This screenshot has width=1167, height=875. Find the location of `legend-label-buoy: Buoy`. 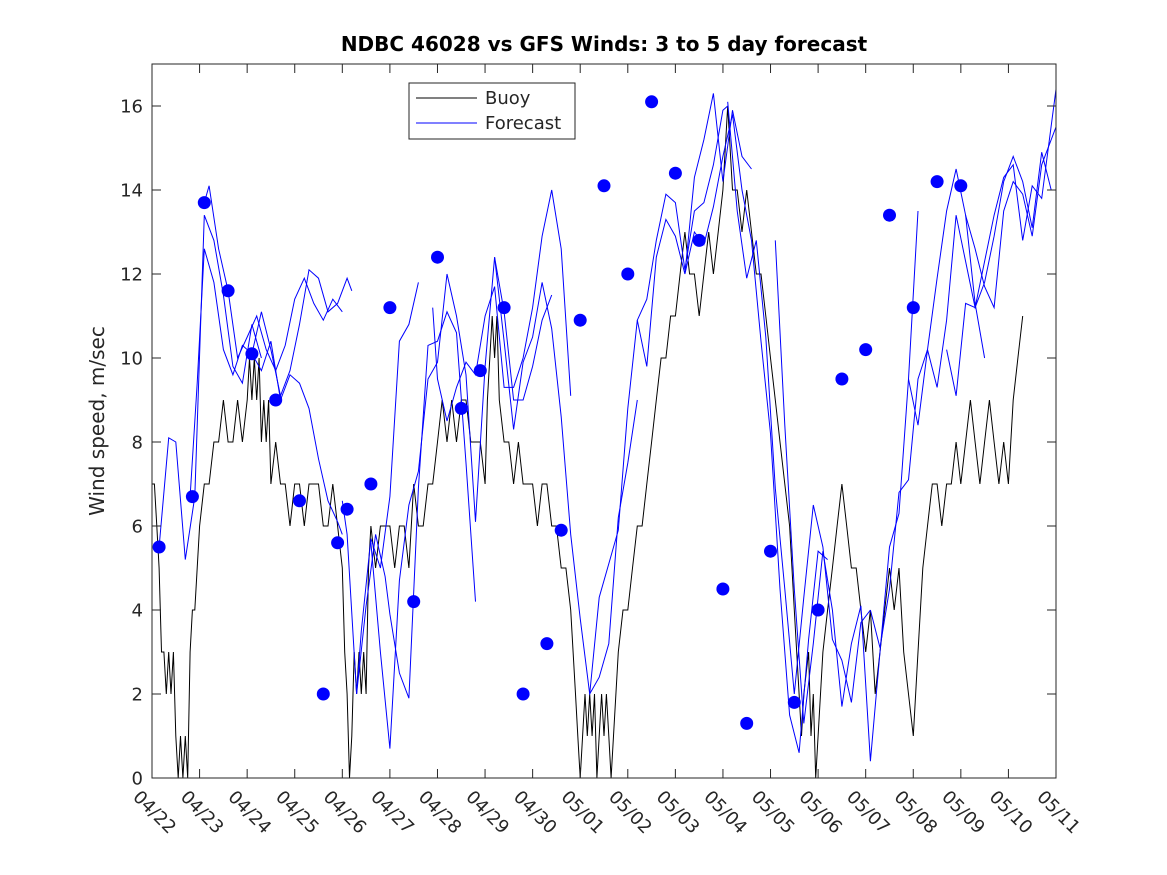

legend-label-buoy: Buoy is located at coordinates (508, 98).